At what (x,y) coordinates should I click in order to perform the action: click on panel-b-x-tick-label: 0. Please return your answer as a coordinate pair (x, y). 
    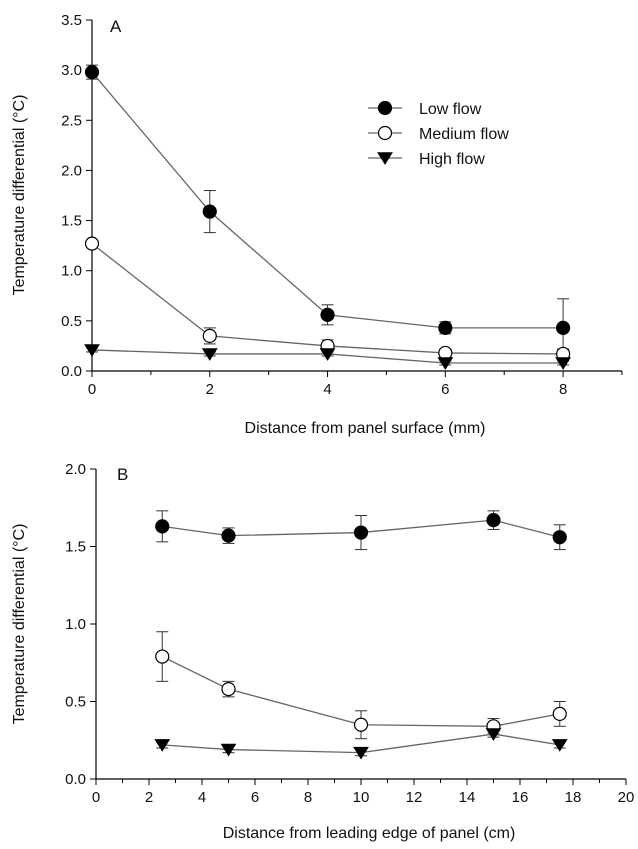
    Looking at the image, I should click on (96, 797).